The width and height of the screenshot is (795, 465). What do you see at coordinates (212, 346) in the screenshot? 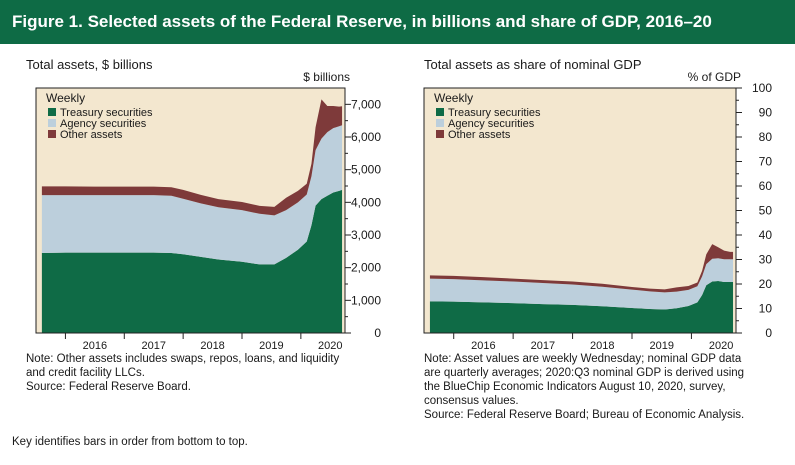
I see `left-x-tick-label: 2018` at bounding box center [212, 346].